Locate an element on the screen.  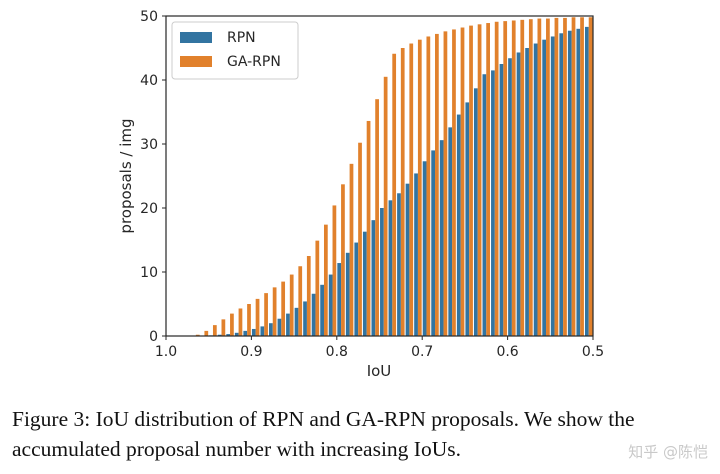
legend-swatch-rpn is located at coordinates (196, 37).